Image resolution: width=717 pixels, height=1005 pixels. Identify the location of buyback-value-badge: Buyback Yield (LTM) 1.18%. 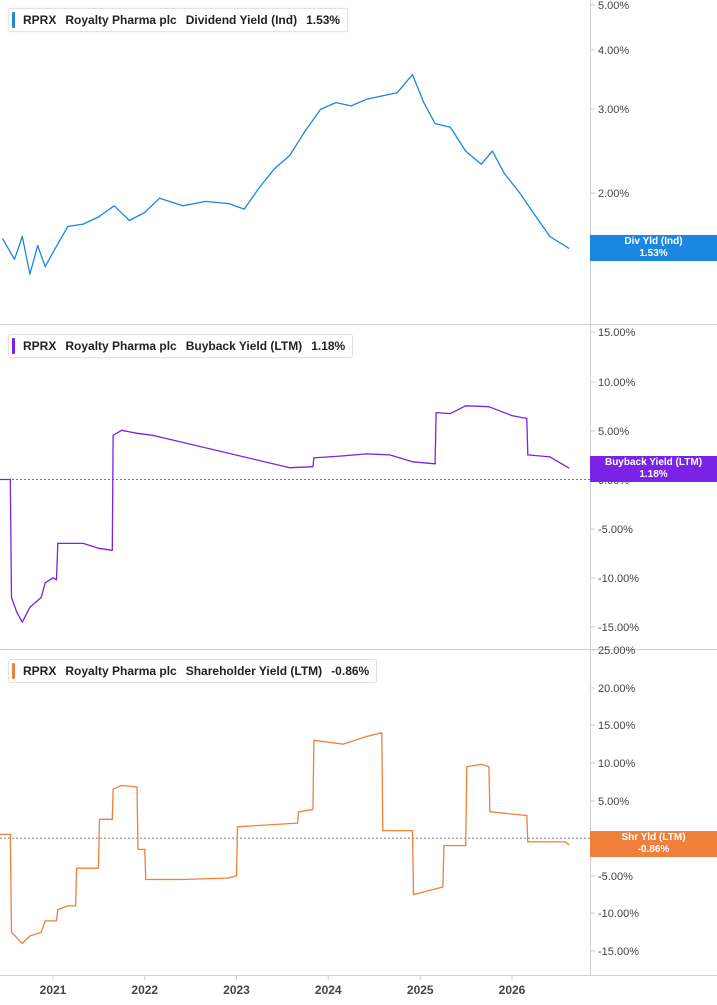
(653, 469).